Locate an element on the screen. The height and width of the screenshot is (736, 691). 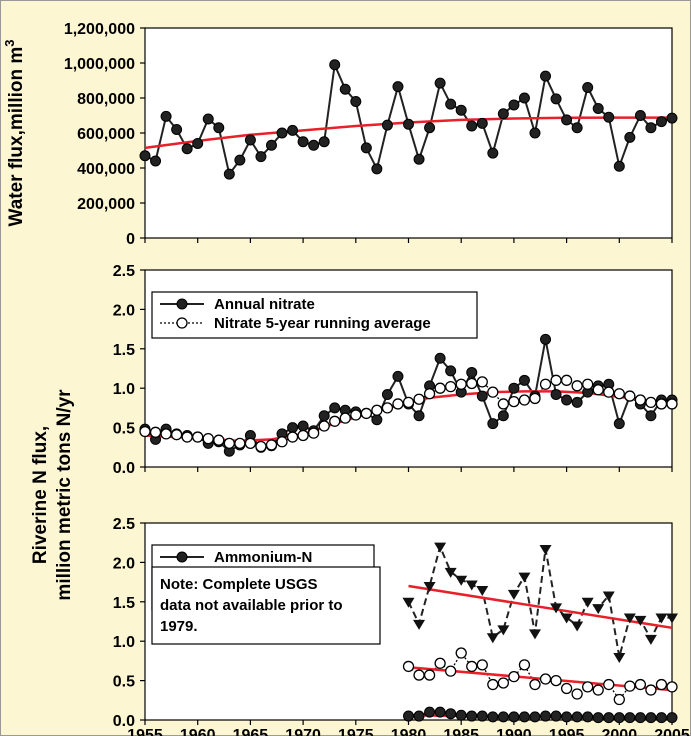
x-tick-label: 1990 is located at coordinates (514, 731).